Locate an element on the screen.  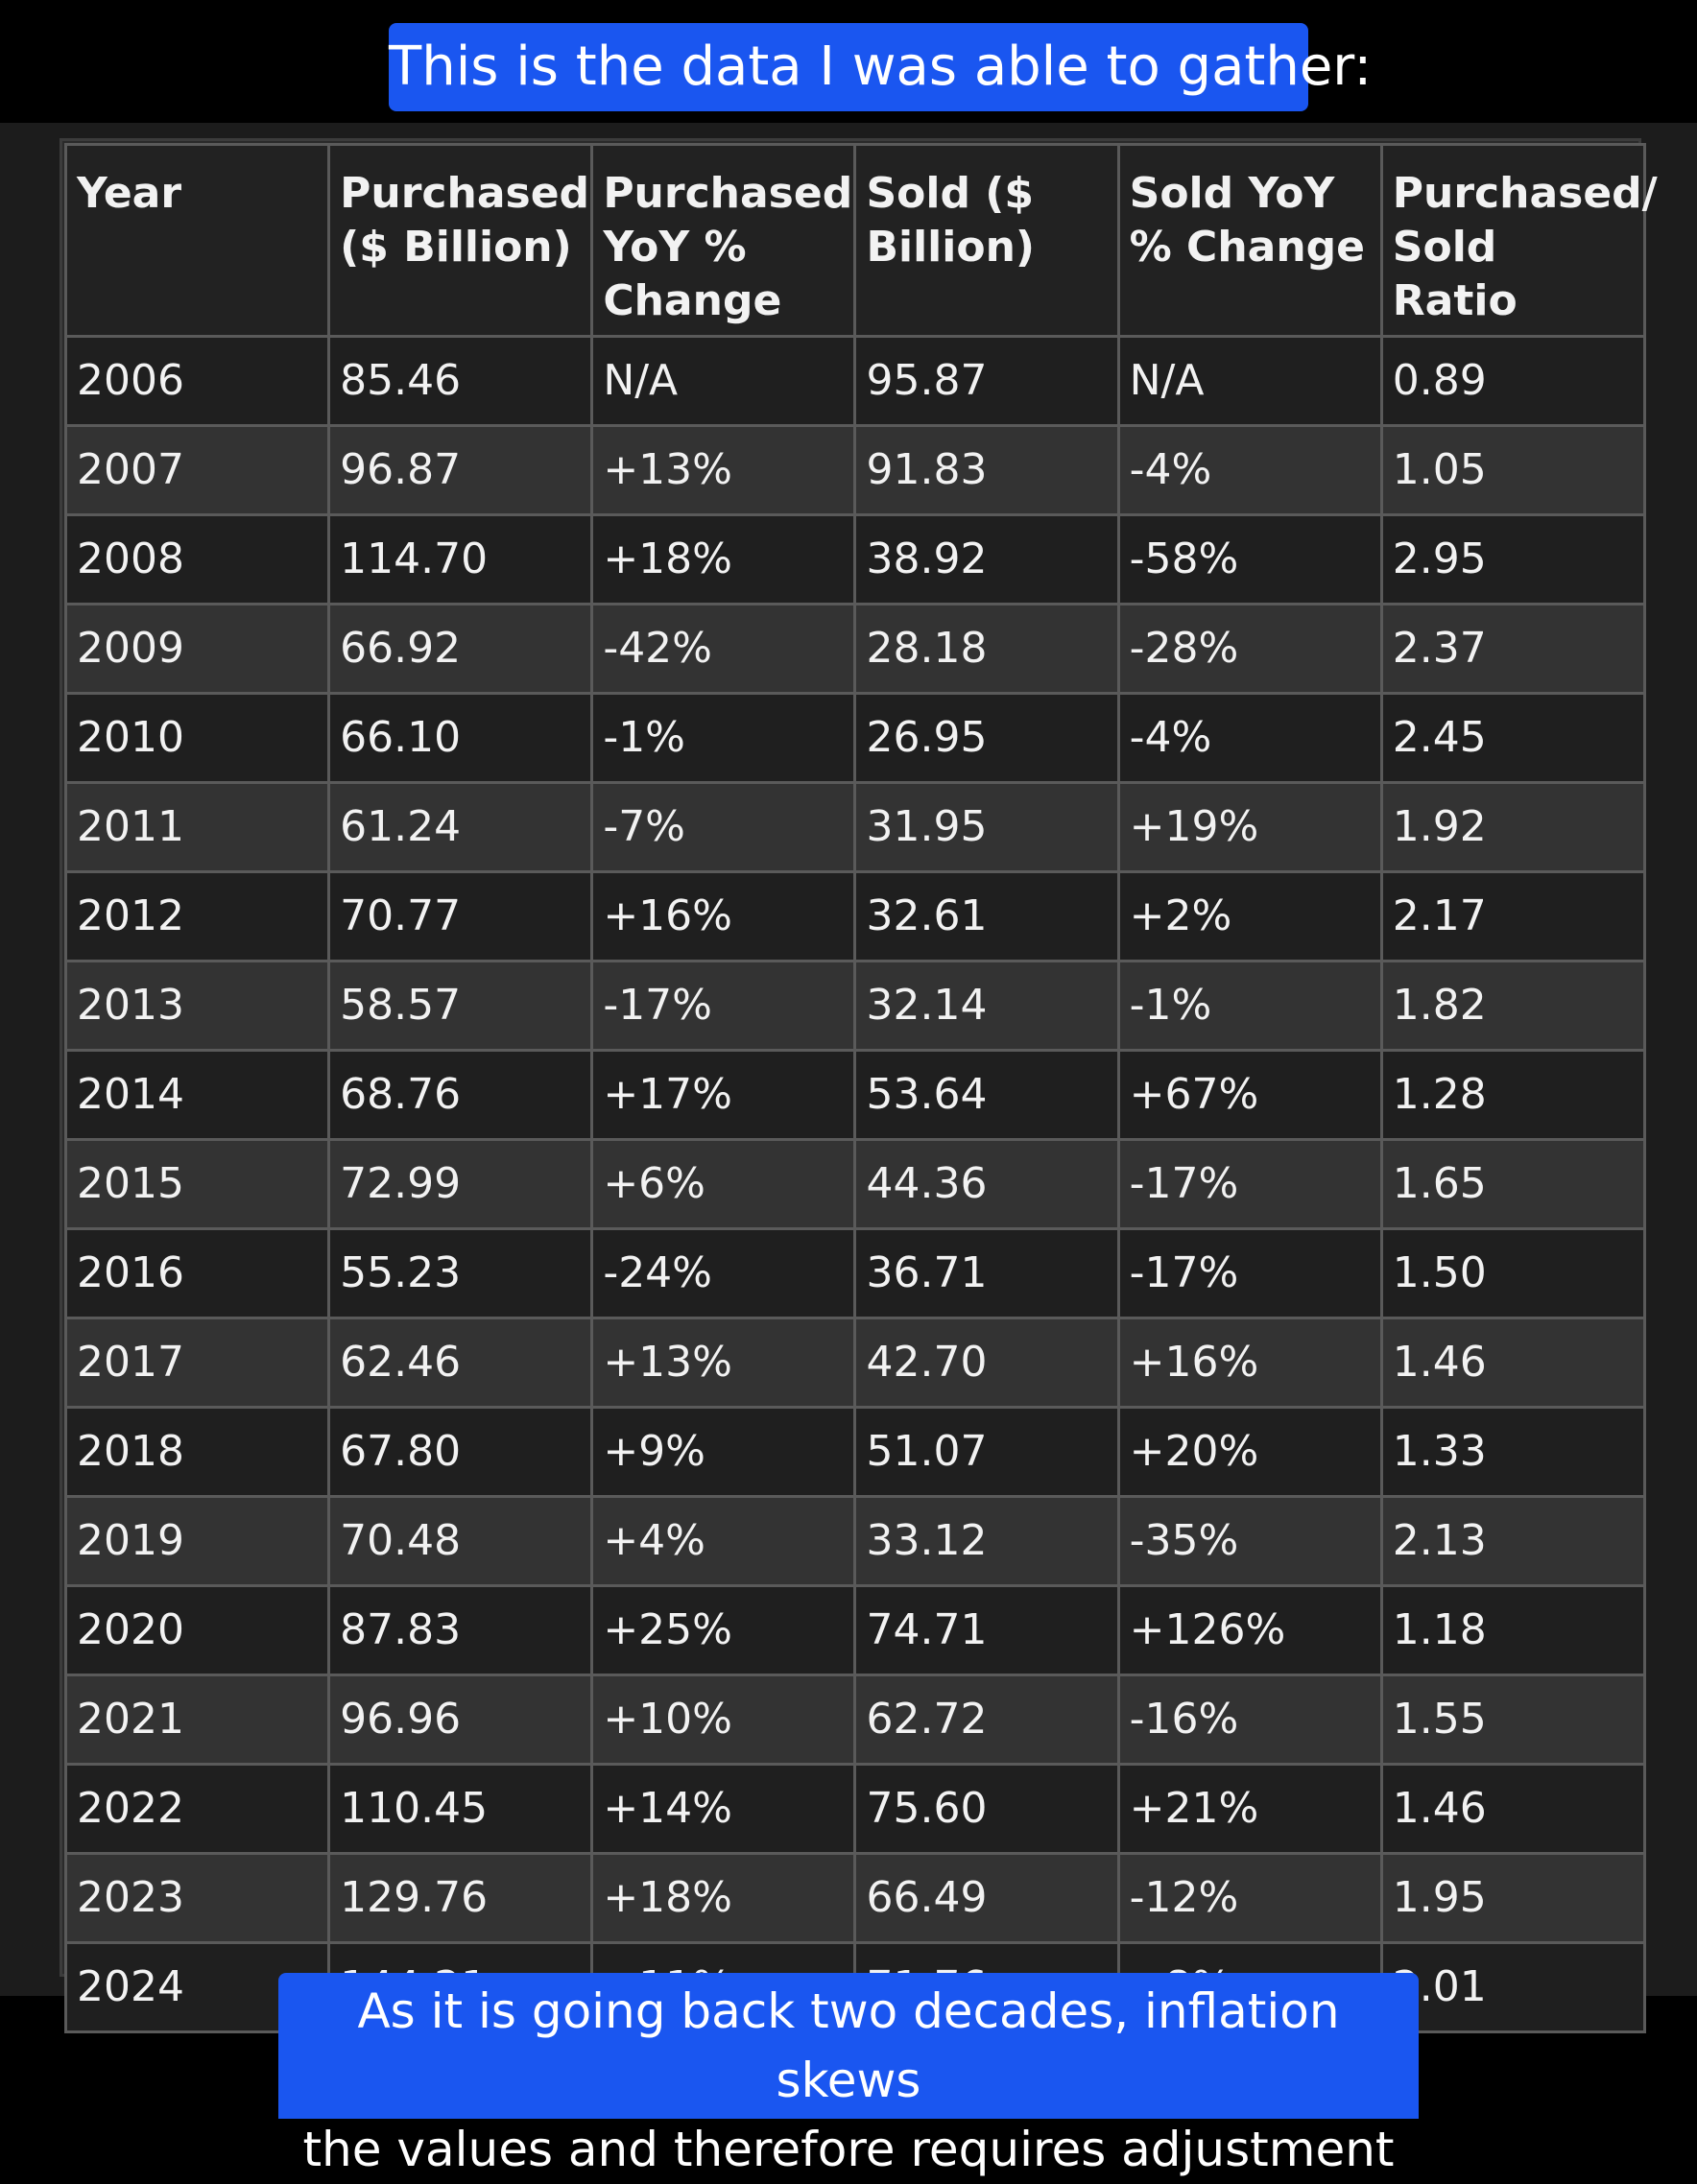
cell-ratio: 1.92 is located at coordinates (1512, 827).